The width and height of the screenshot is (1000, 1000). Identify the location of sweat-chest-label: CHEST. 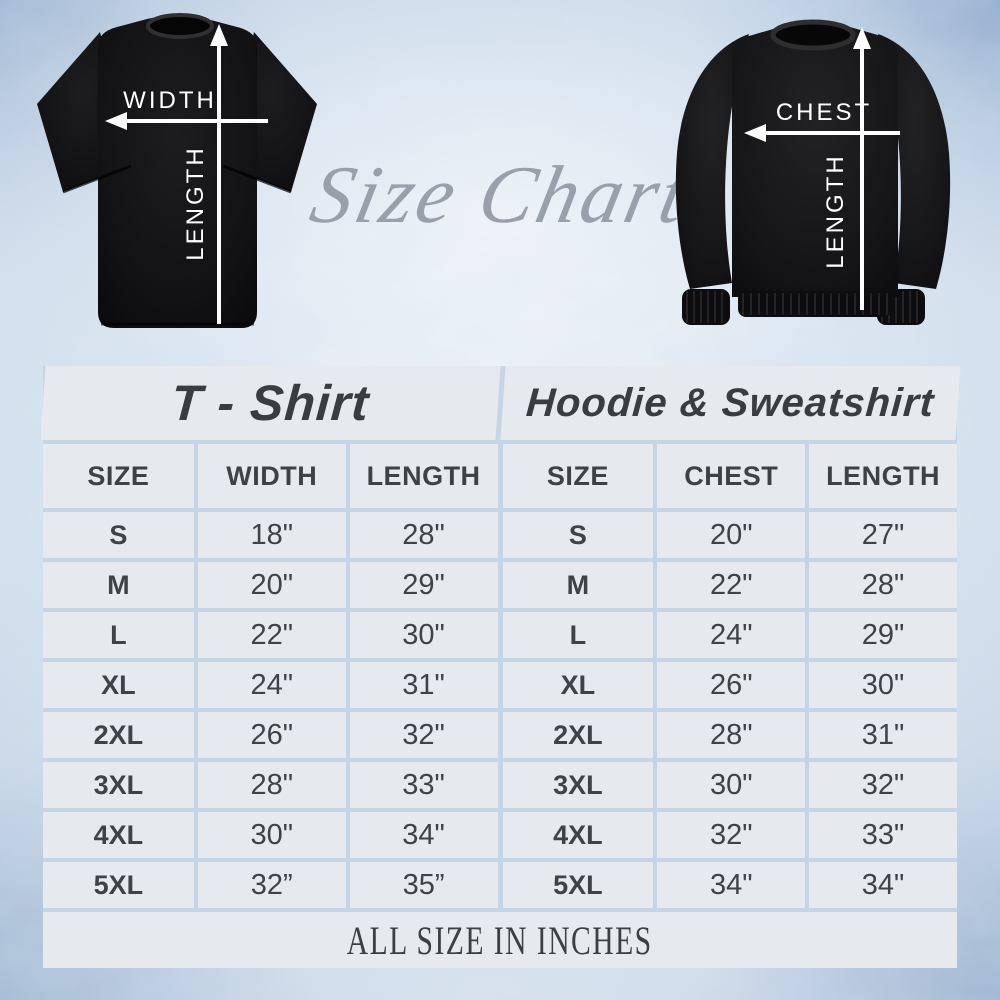
(824, 112).